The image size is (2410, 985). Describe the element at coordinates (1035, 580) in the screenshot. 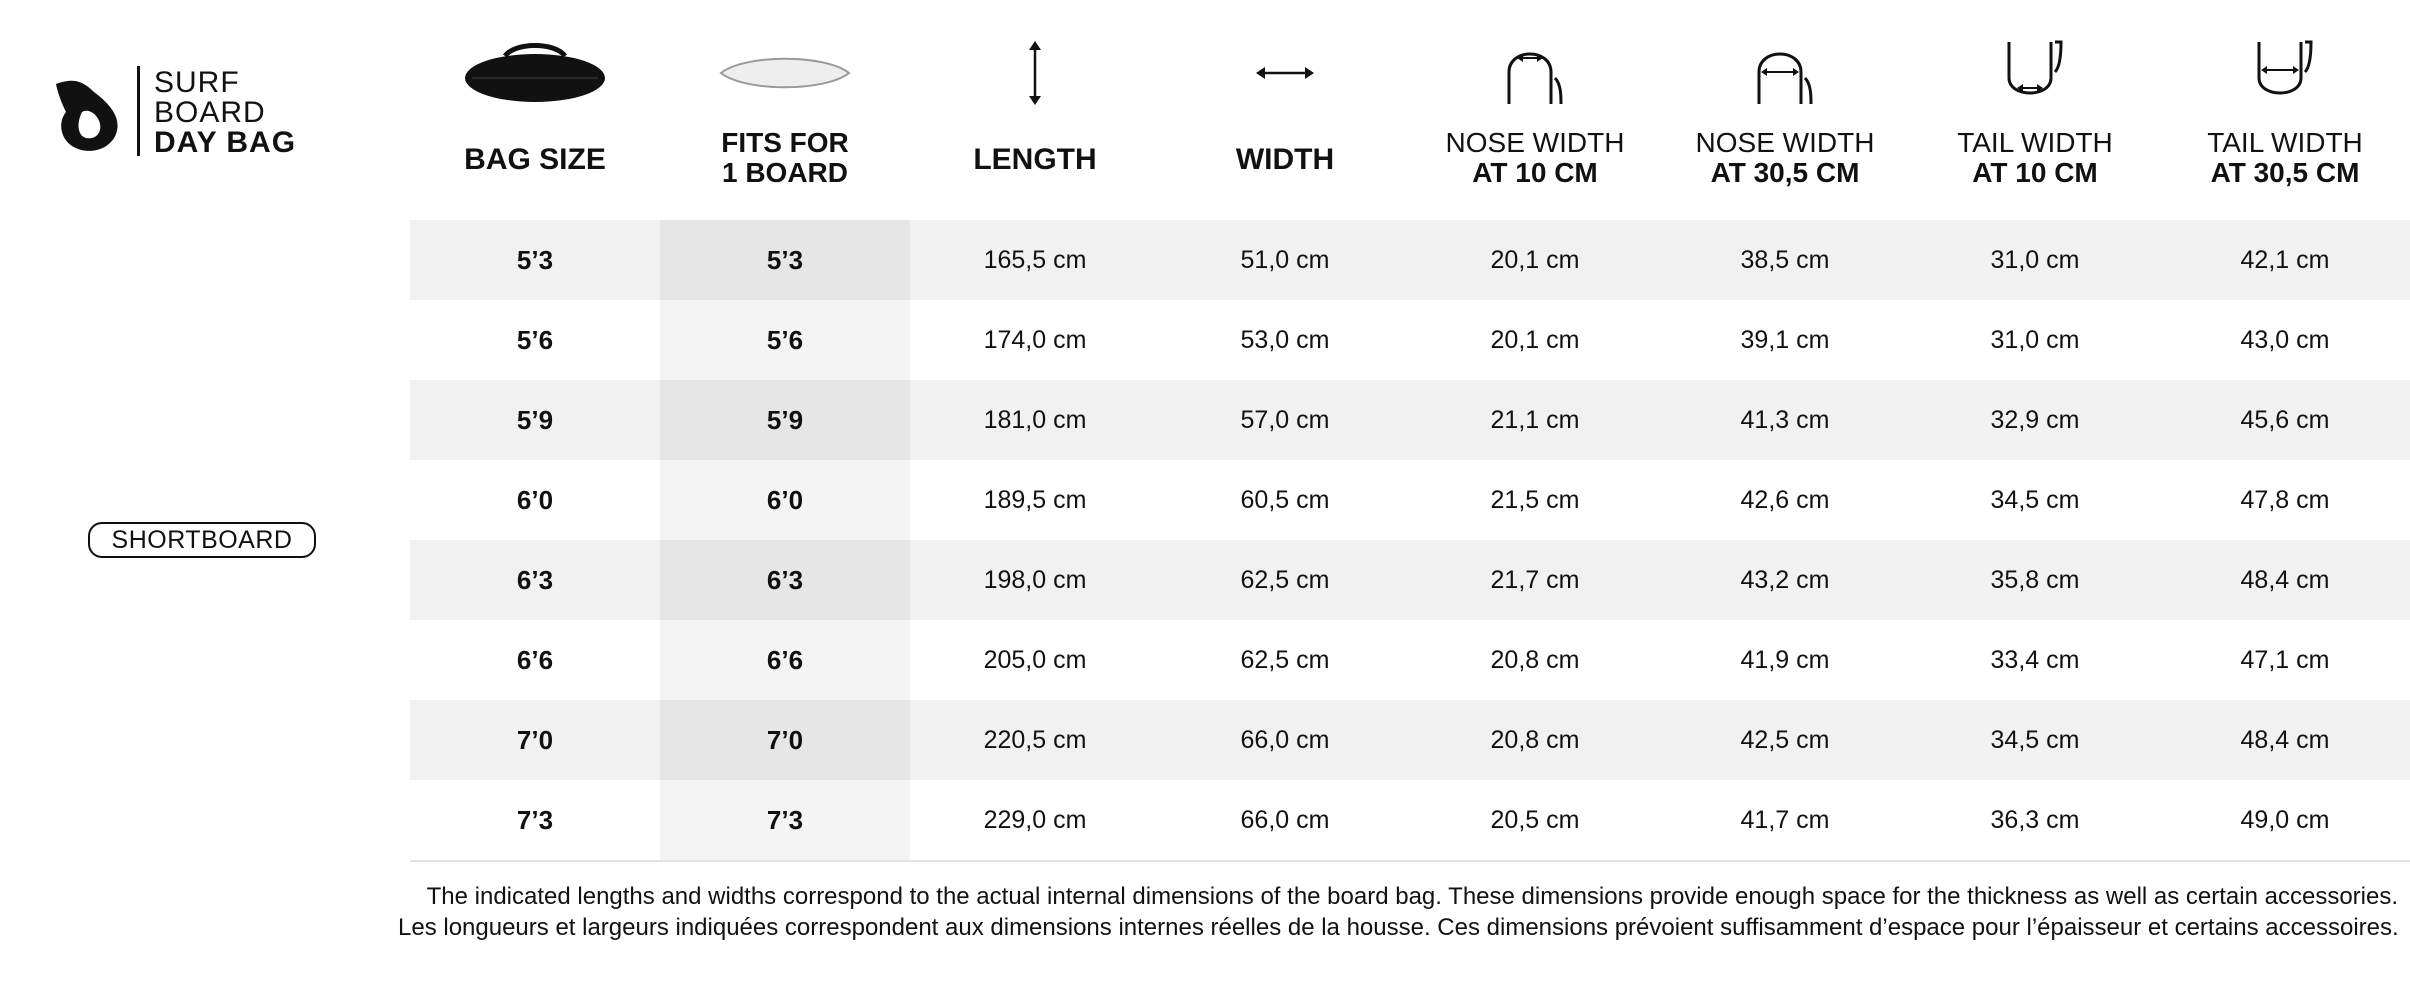

I see `table-cell: 198,0 cm` at that location.